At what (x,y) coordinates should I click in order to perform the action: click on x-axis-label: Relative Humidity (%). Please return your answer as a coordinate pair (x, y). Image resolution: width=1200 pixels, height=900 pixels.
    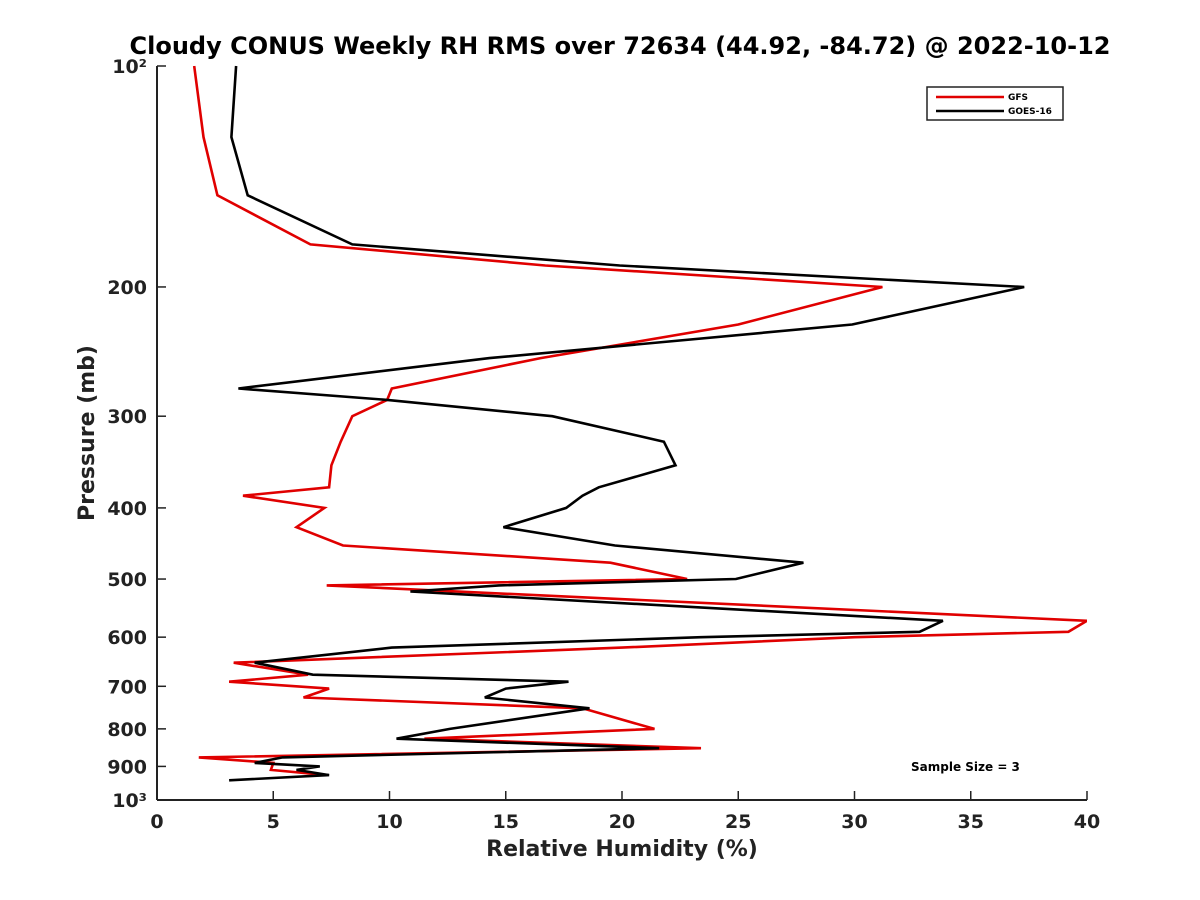
    Looking at the image, I should click on (622, 849).